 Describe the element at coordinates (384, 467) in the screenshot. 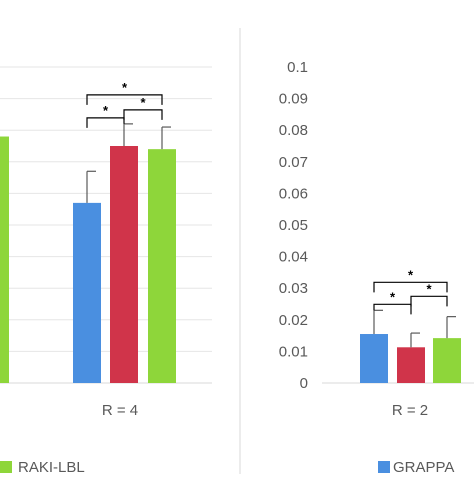

I see `legend-swatch-grappa` at that location.